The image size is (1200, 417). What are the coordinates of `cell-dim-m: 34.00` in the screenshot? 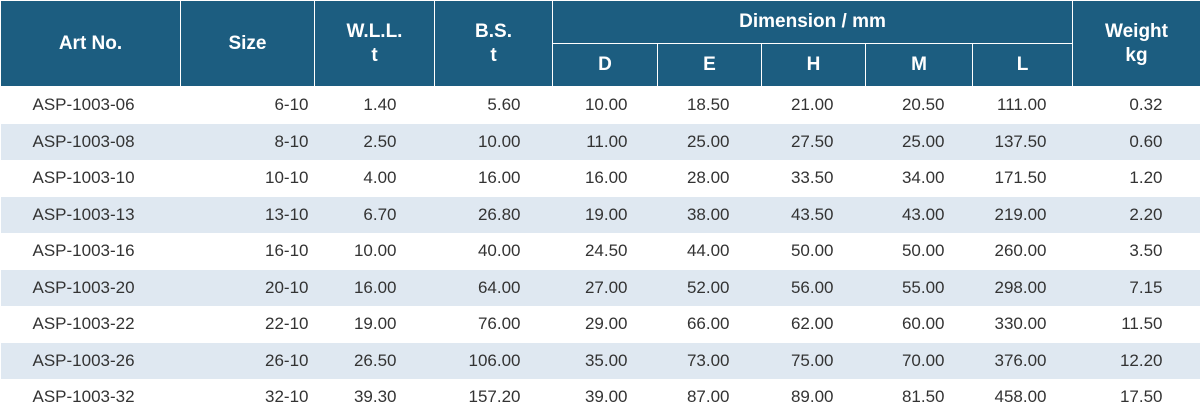 It's located at (923, 178).